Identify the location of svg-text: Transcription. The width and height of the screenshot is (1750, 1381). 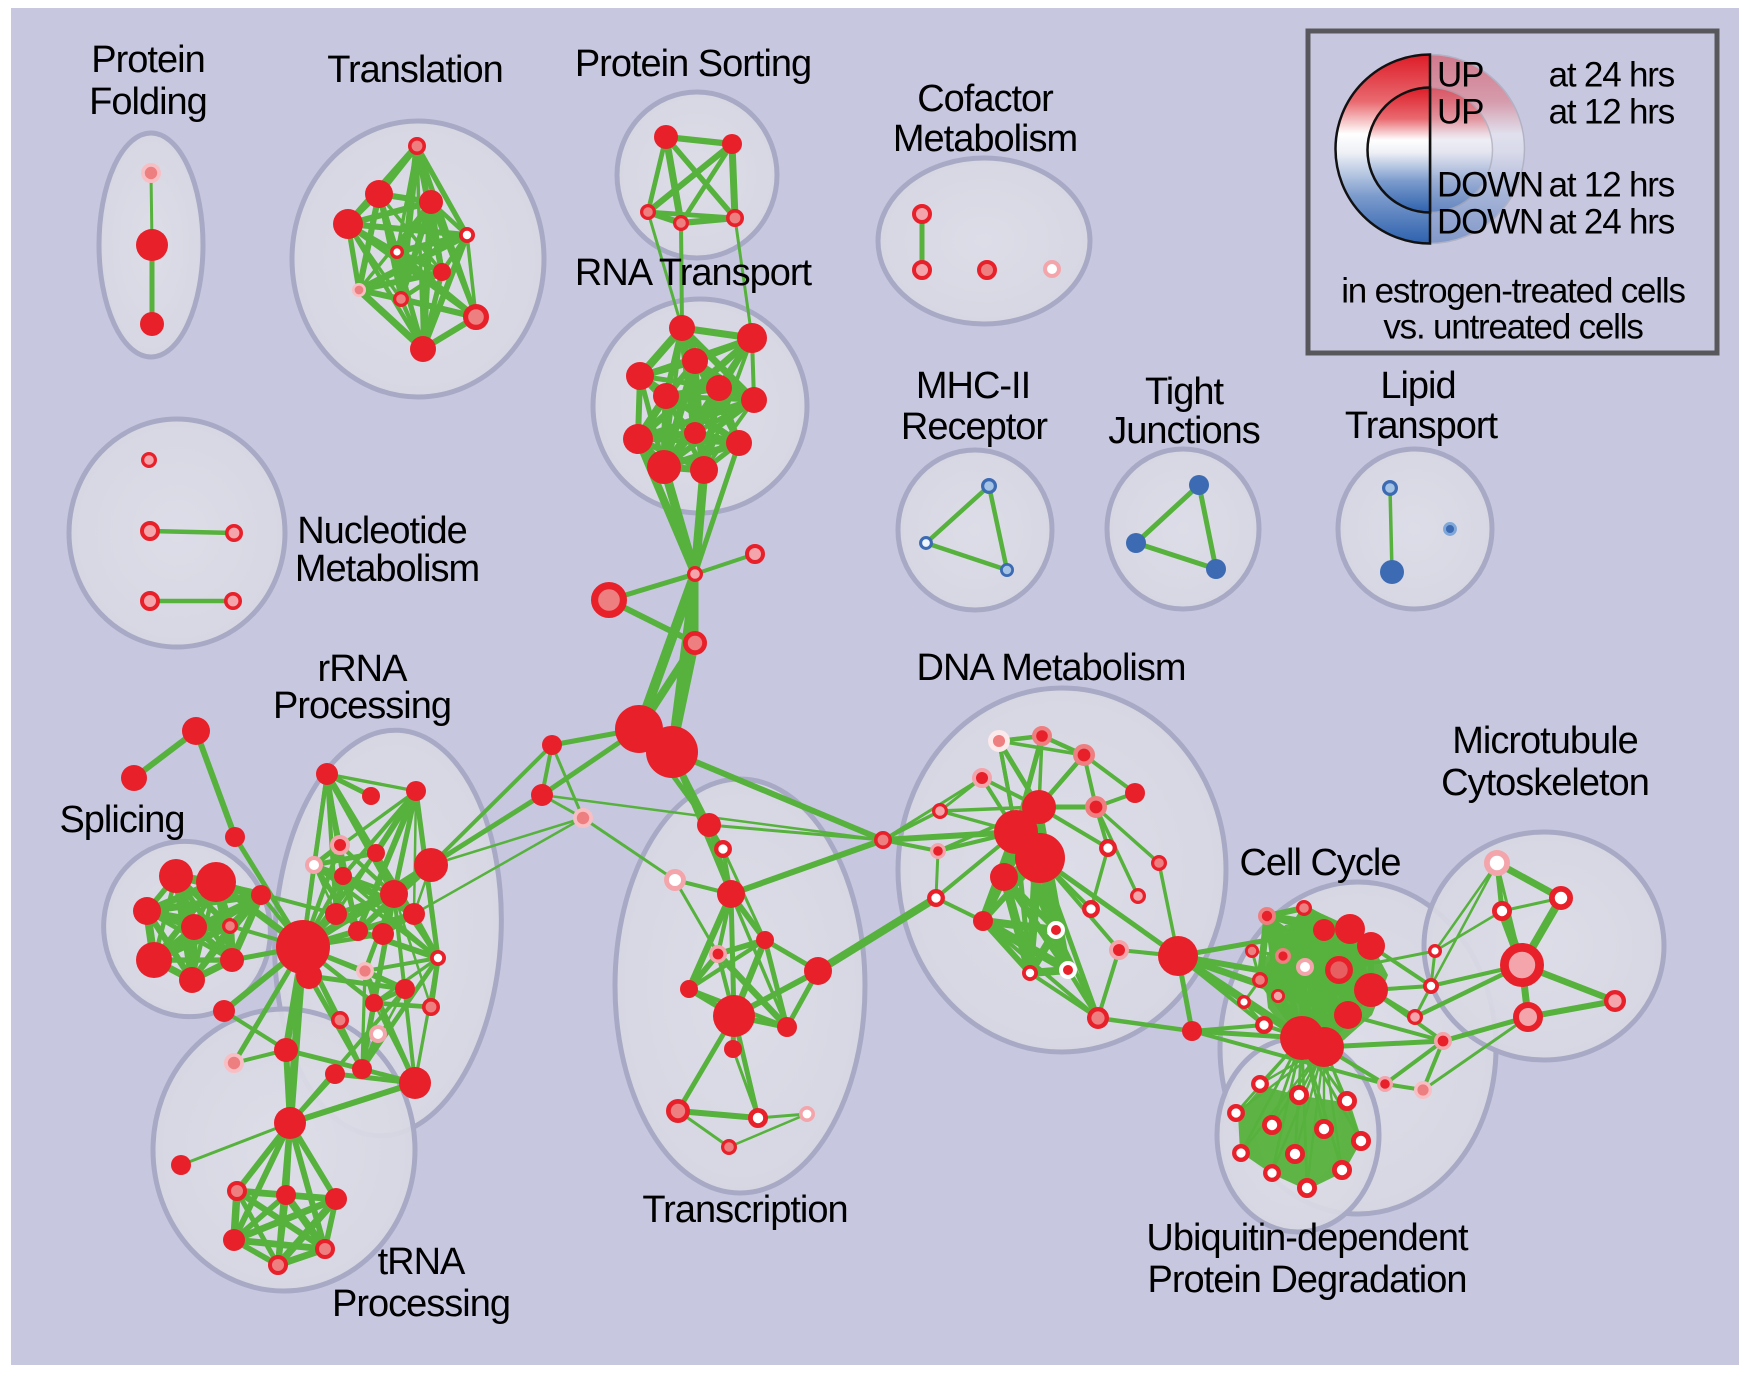
(744, 1210).